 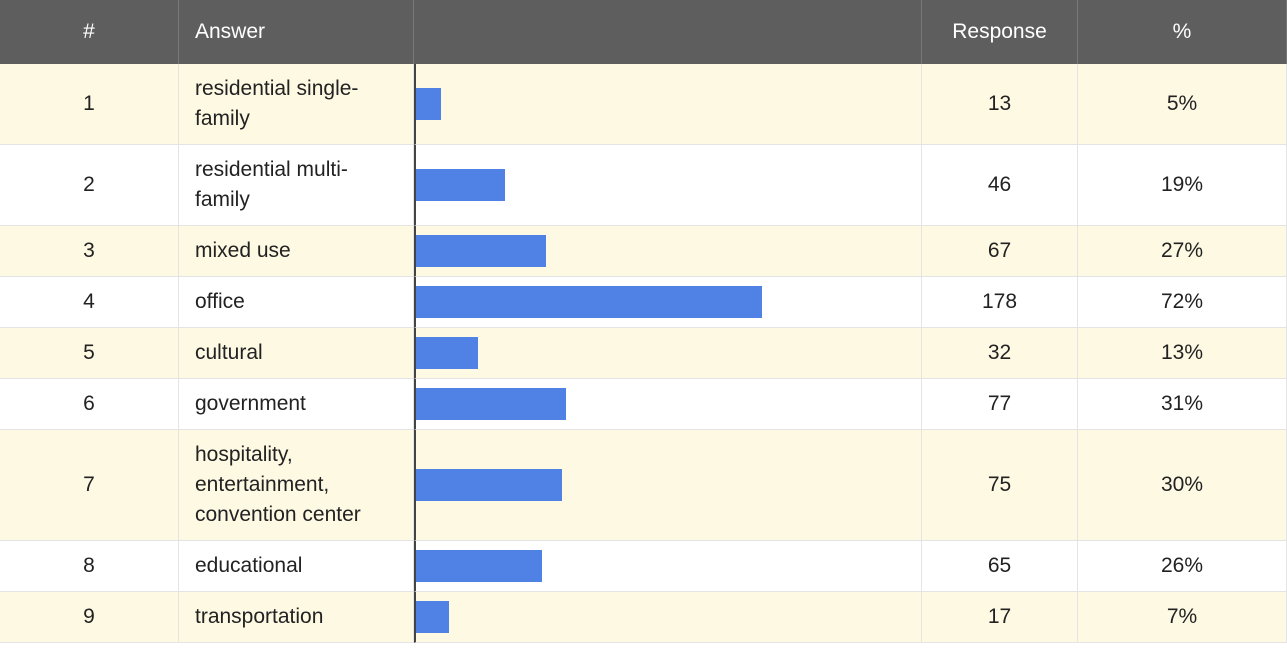 I want to click on row-percent: 31%, so click(x=1182, y=404).